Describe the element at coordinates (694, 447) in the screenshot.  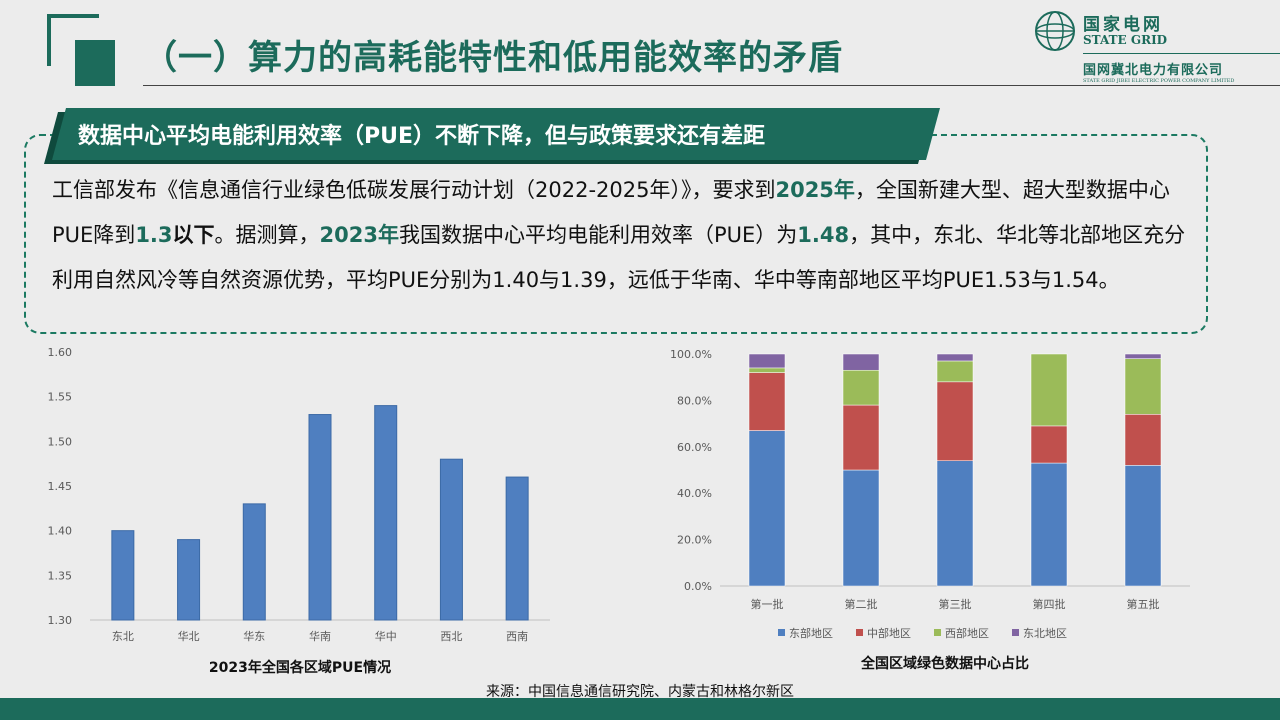
I see `y-tick-label: 60.0%` at that location.